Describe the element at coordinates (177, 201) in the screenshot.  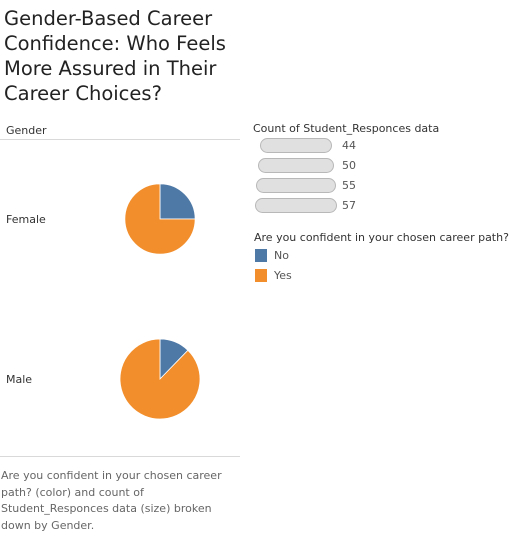
I see `pie-slice-female-no` at that location.